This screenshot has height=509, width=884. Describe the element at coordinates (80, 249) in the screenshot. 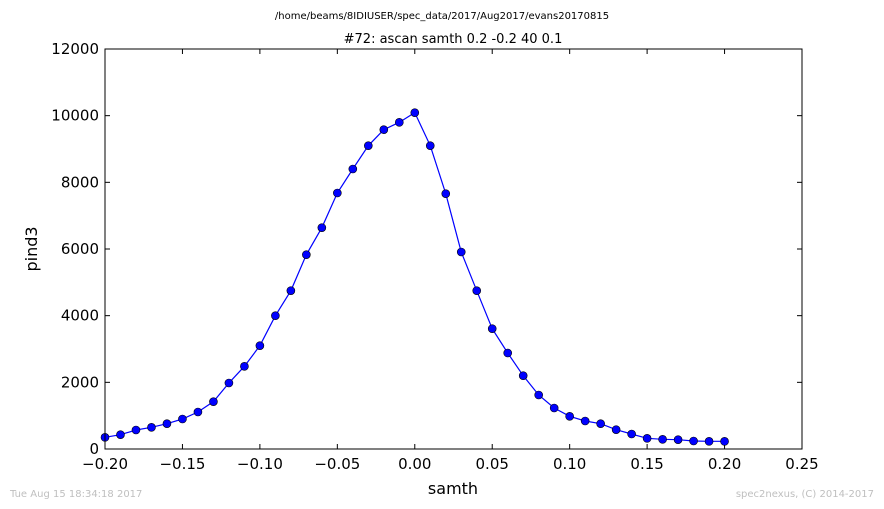

I see `y-tick-label: 6000` at that location.